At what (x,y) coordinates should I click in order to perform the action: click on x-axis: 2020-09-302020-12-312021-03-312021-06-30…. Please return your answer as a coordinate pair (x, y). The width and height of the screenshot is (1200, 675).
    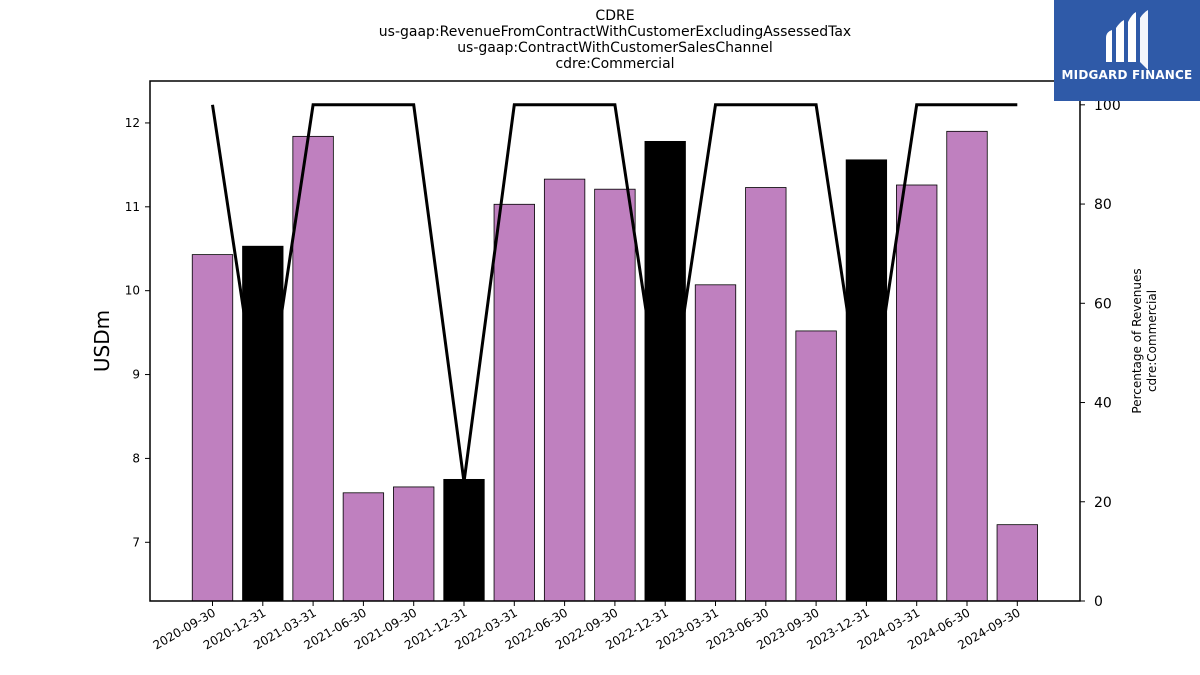
    Looking at the image, I should click on (587, 626).